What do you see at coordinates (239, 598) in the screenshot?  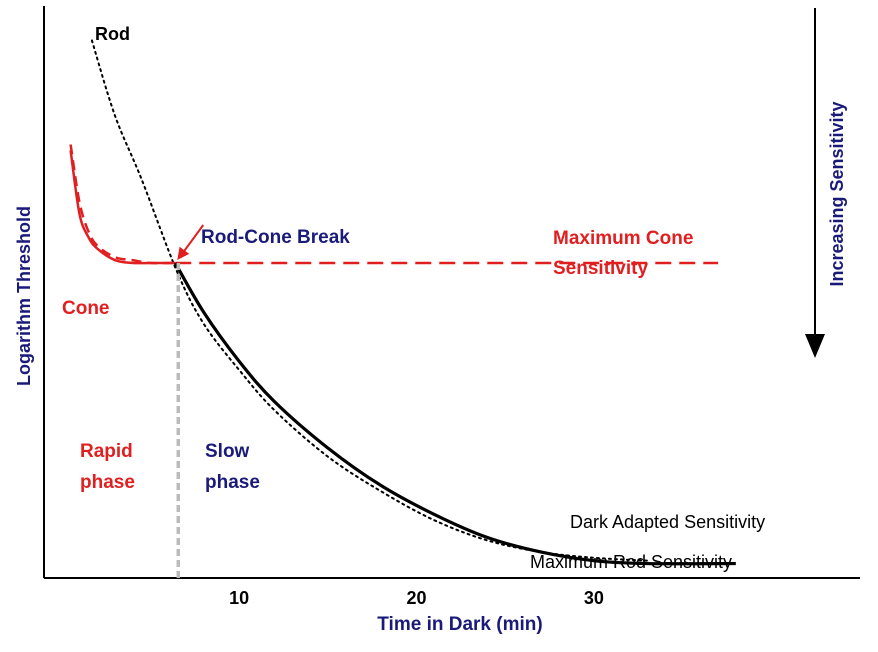 I see `x-tick-label: 10` at bounding box center [239, 598].